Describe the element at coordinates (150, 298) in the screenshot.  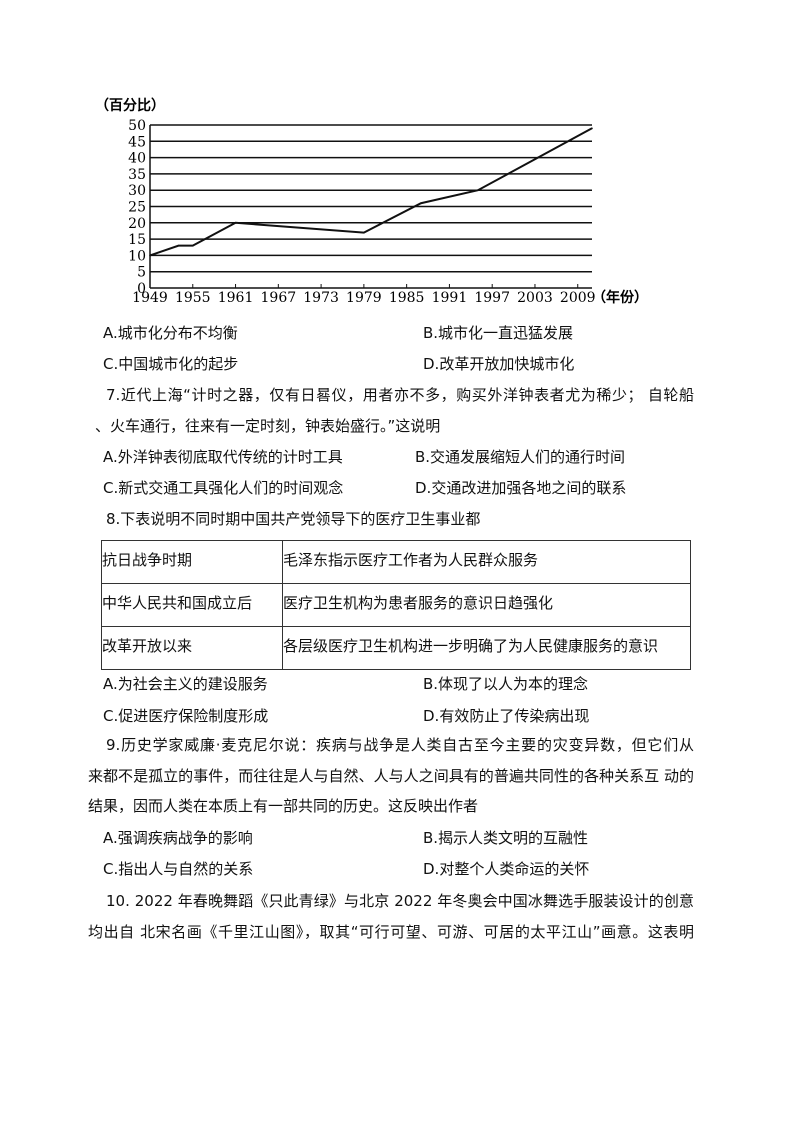
I see `x-tick-label: 1949` at that location.